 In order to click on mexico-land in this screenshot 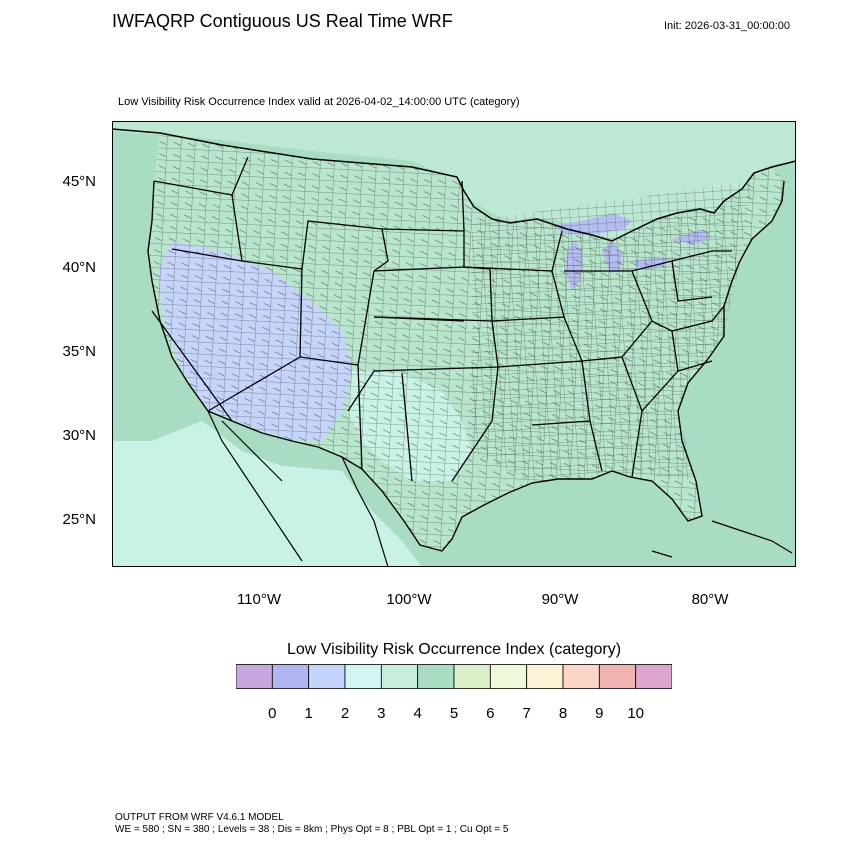, I will do `click(267, 494)`.